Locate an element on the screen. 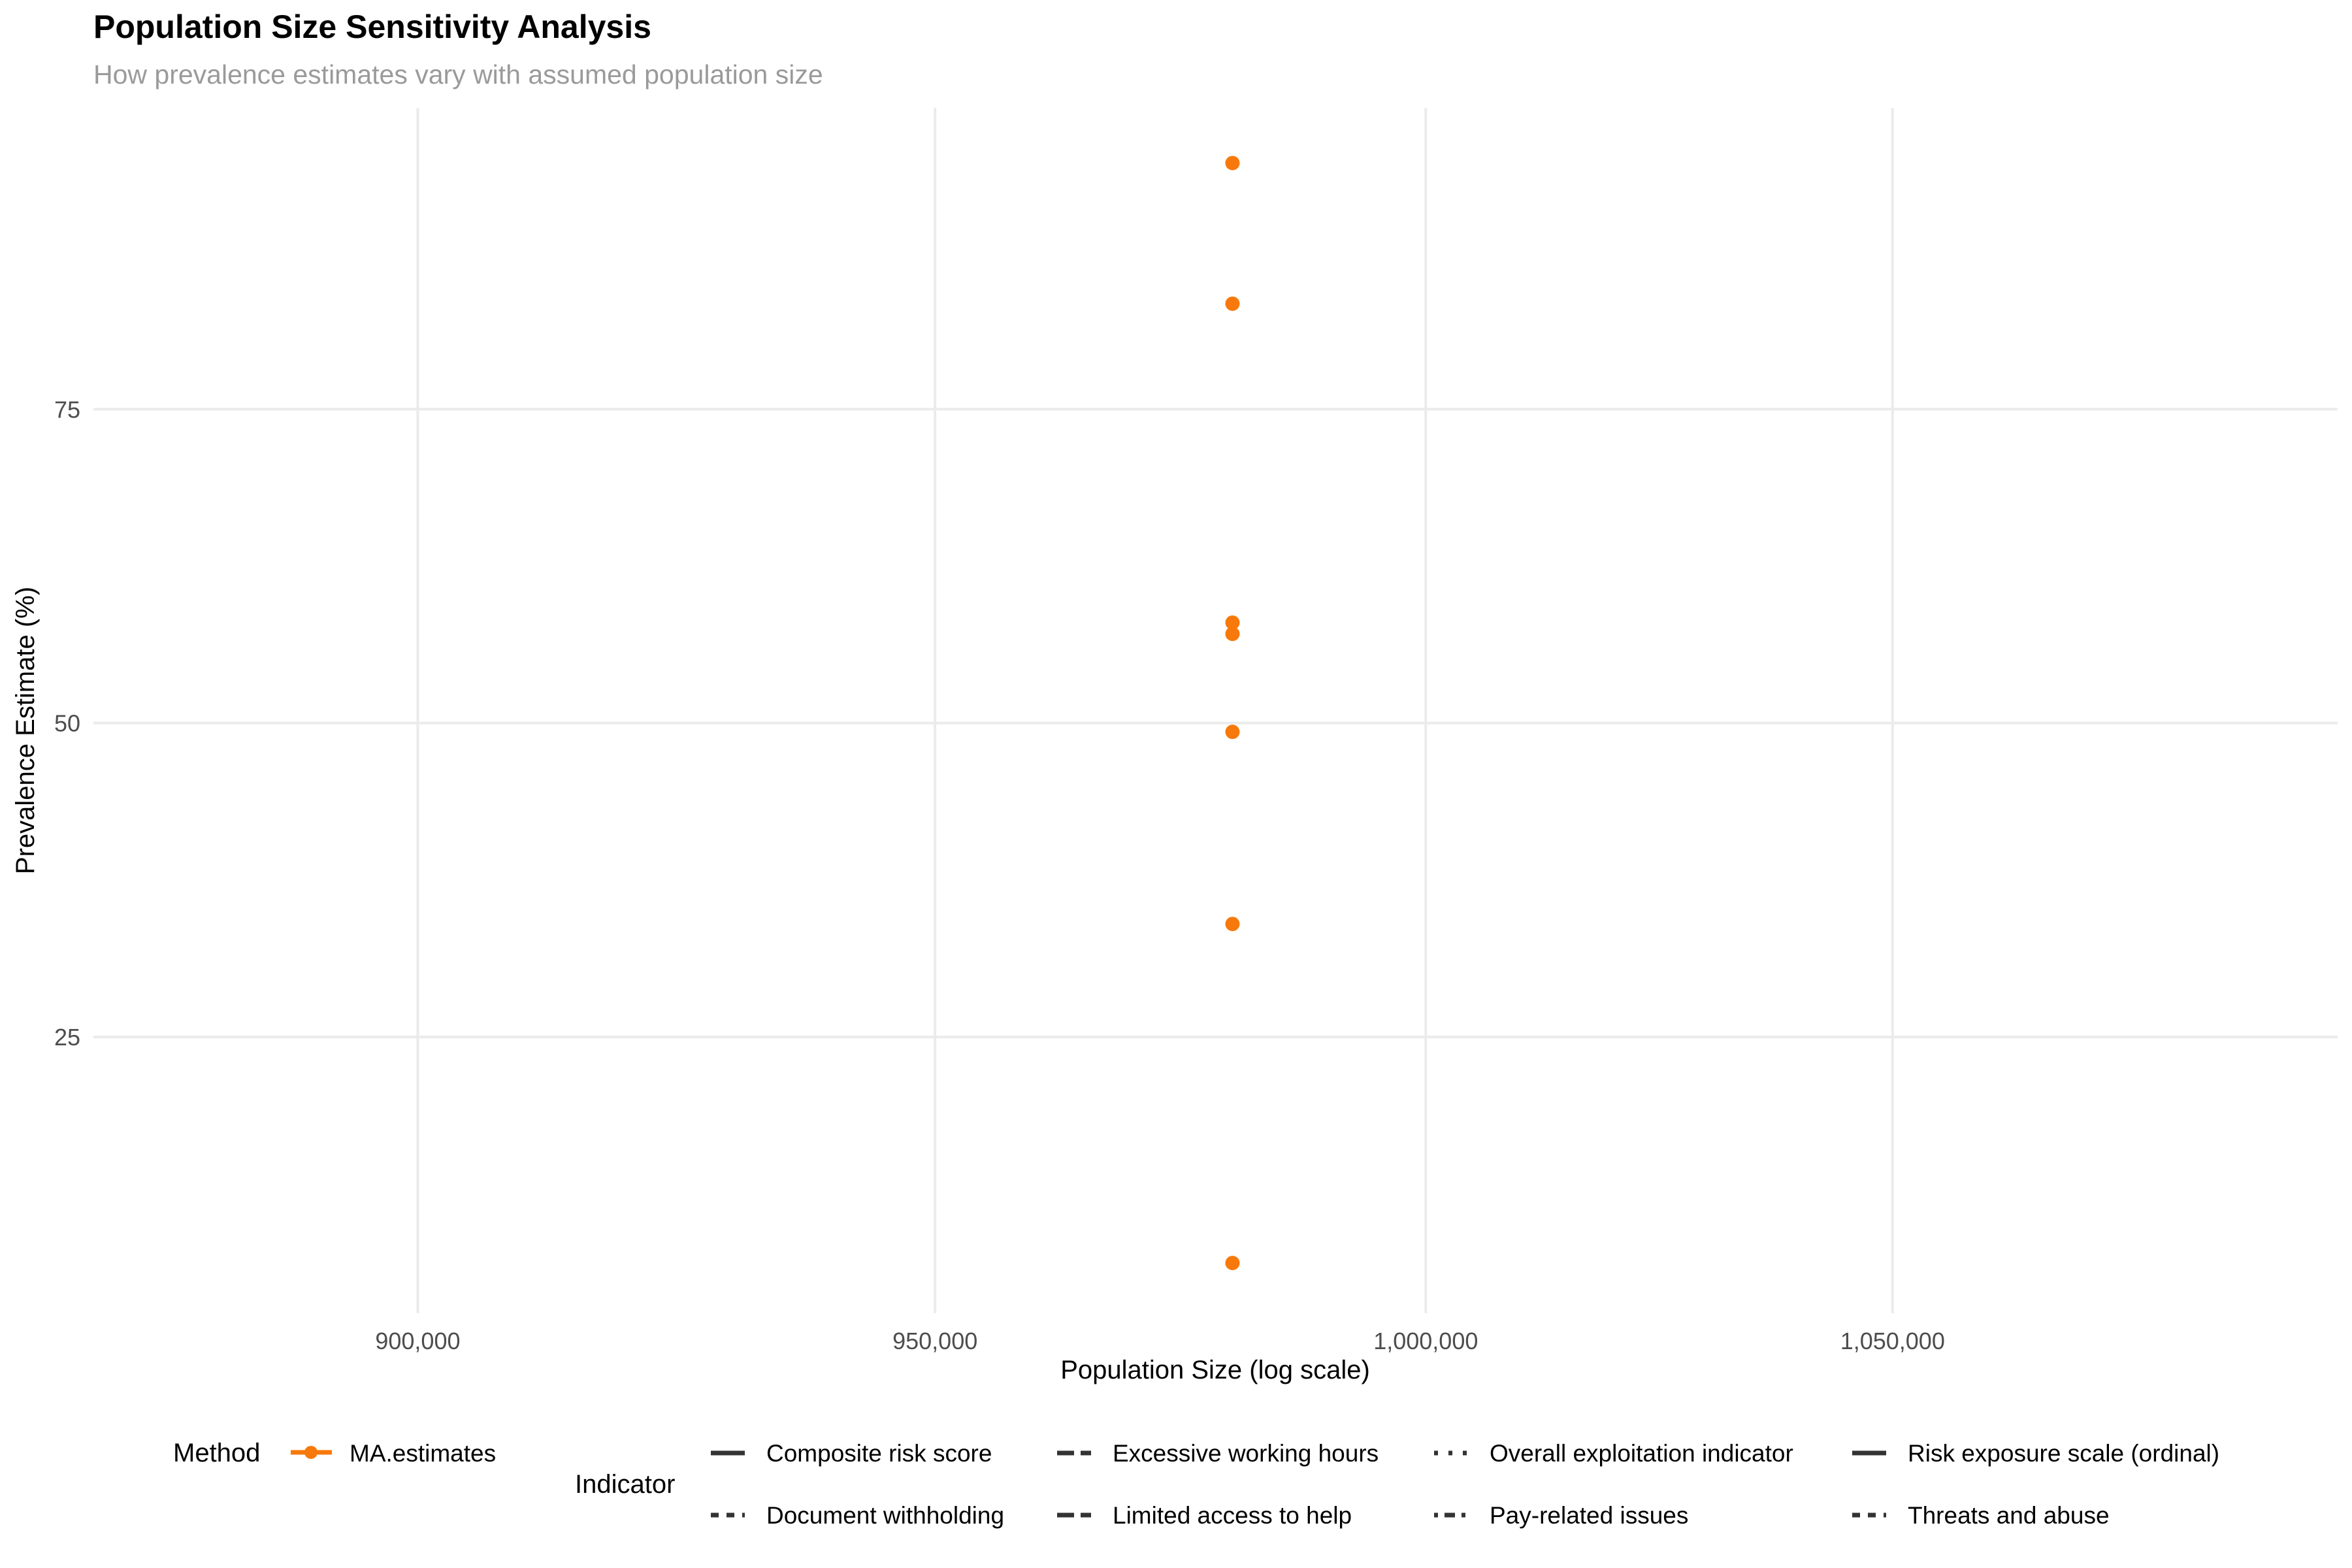 The width and height of the screenshot is (2352, 1568). y-tick-label: 25 is located at coordinates (67, 1037).